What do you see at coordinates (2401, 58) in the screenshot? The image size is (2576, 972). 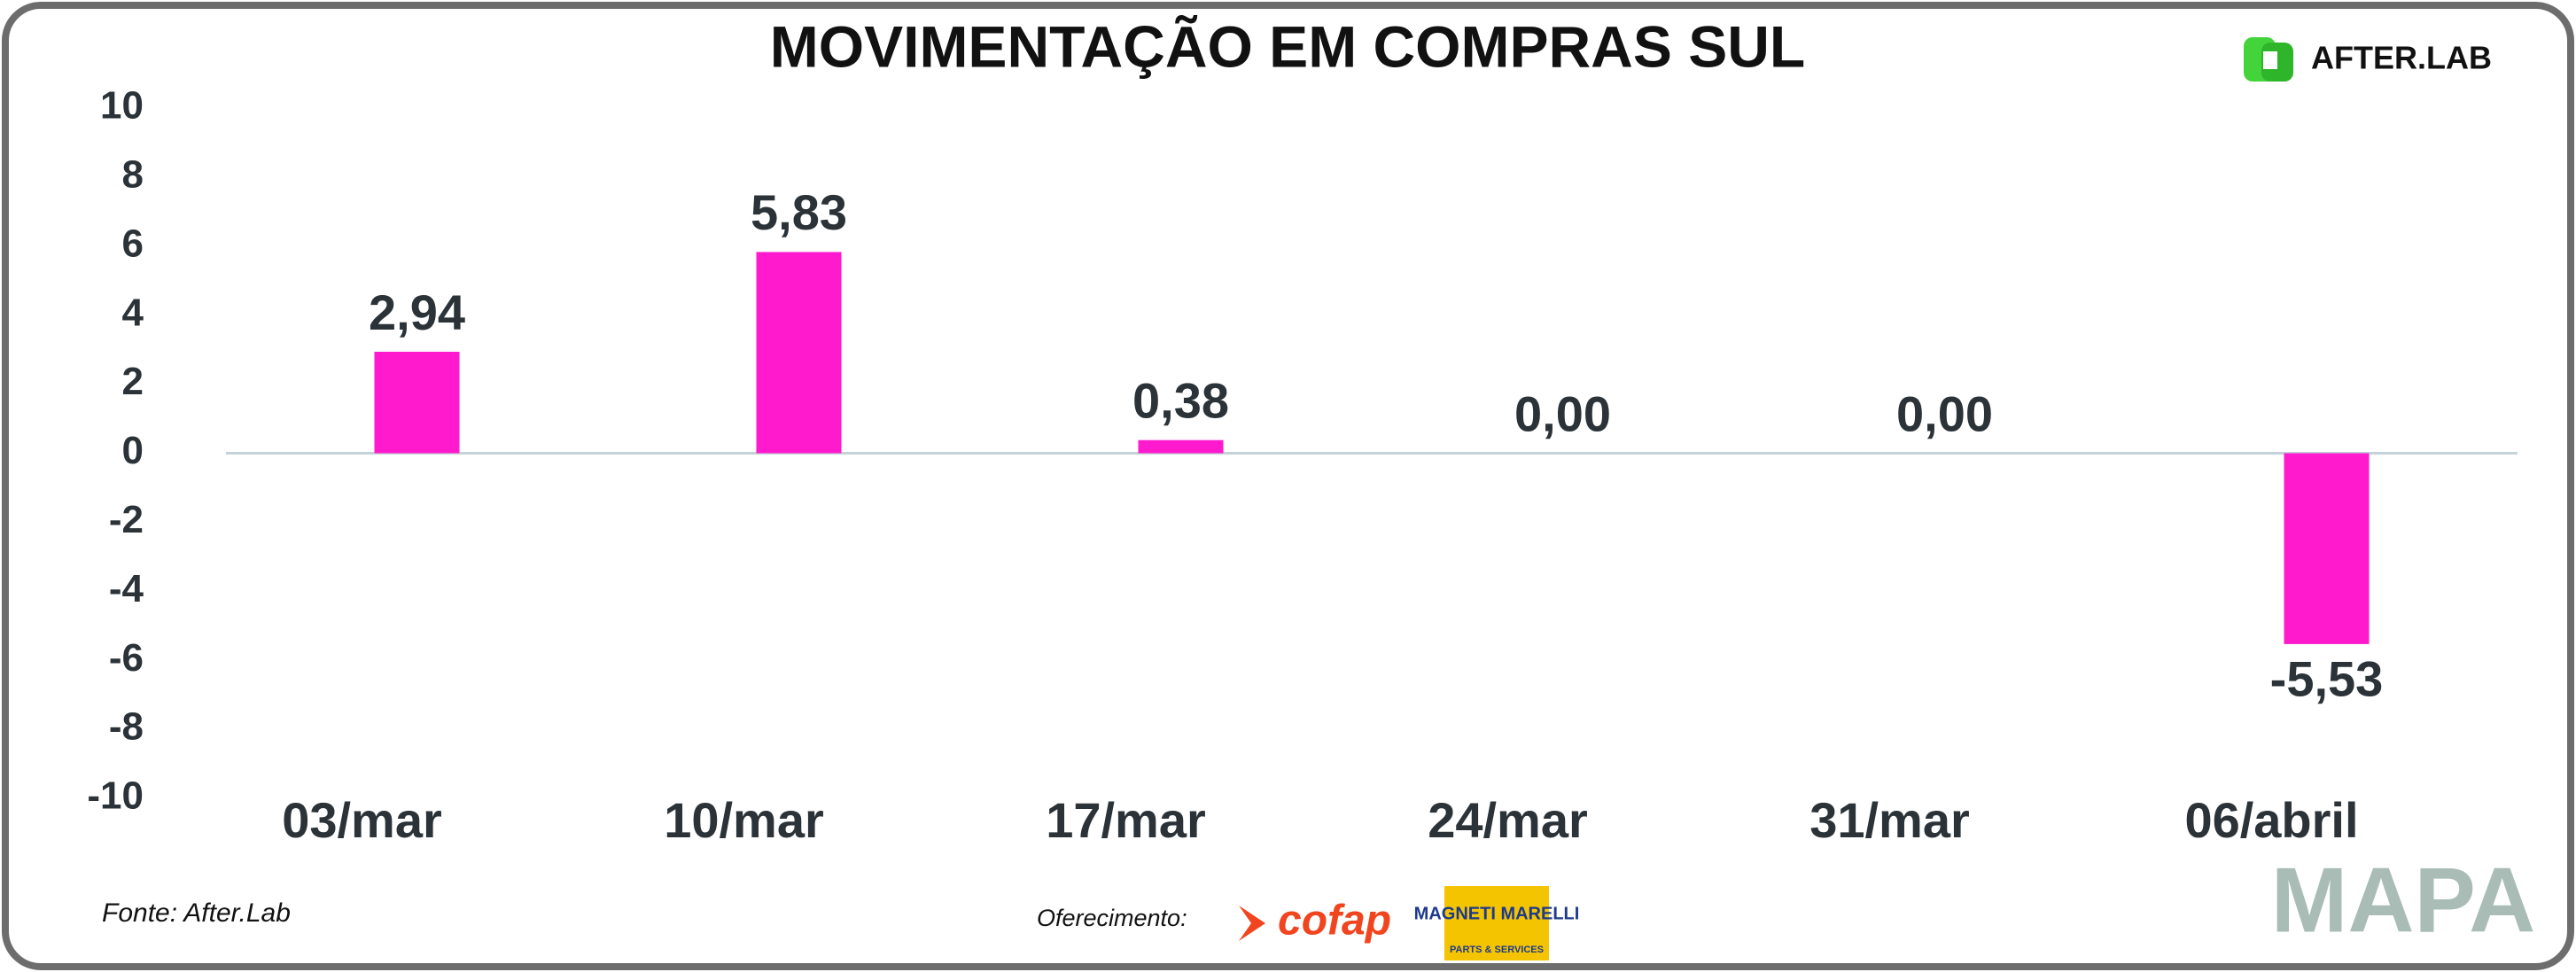 I see `logo-text: AFTER.LAB` at bounding box center [2401, 58].